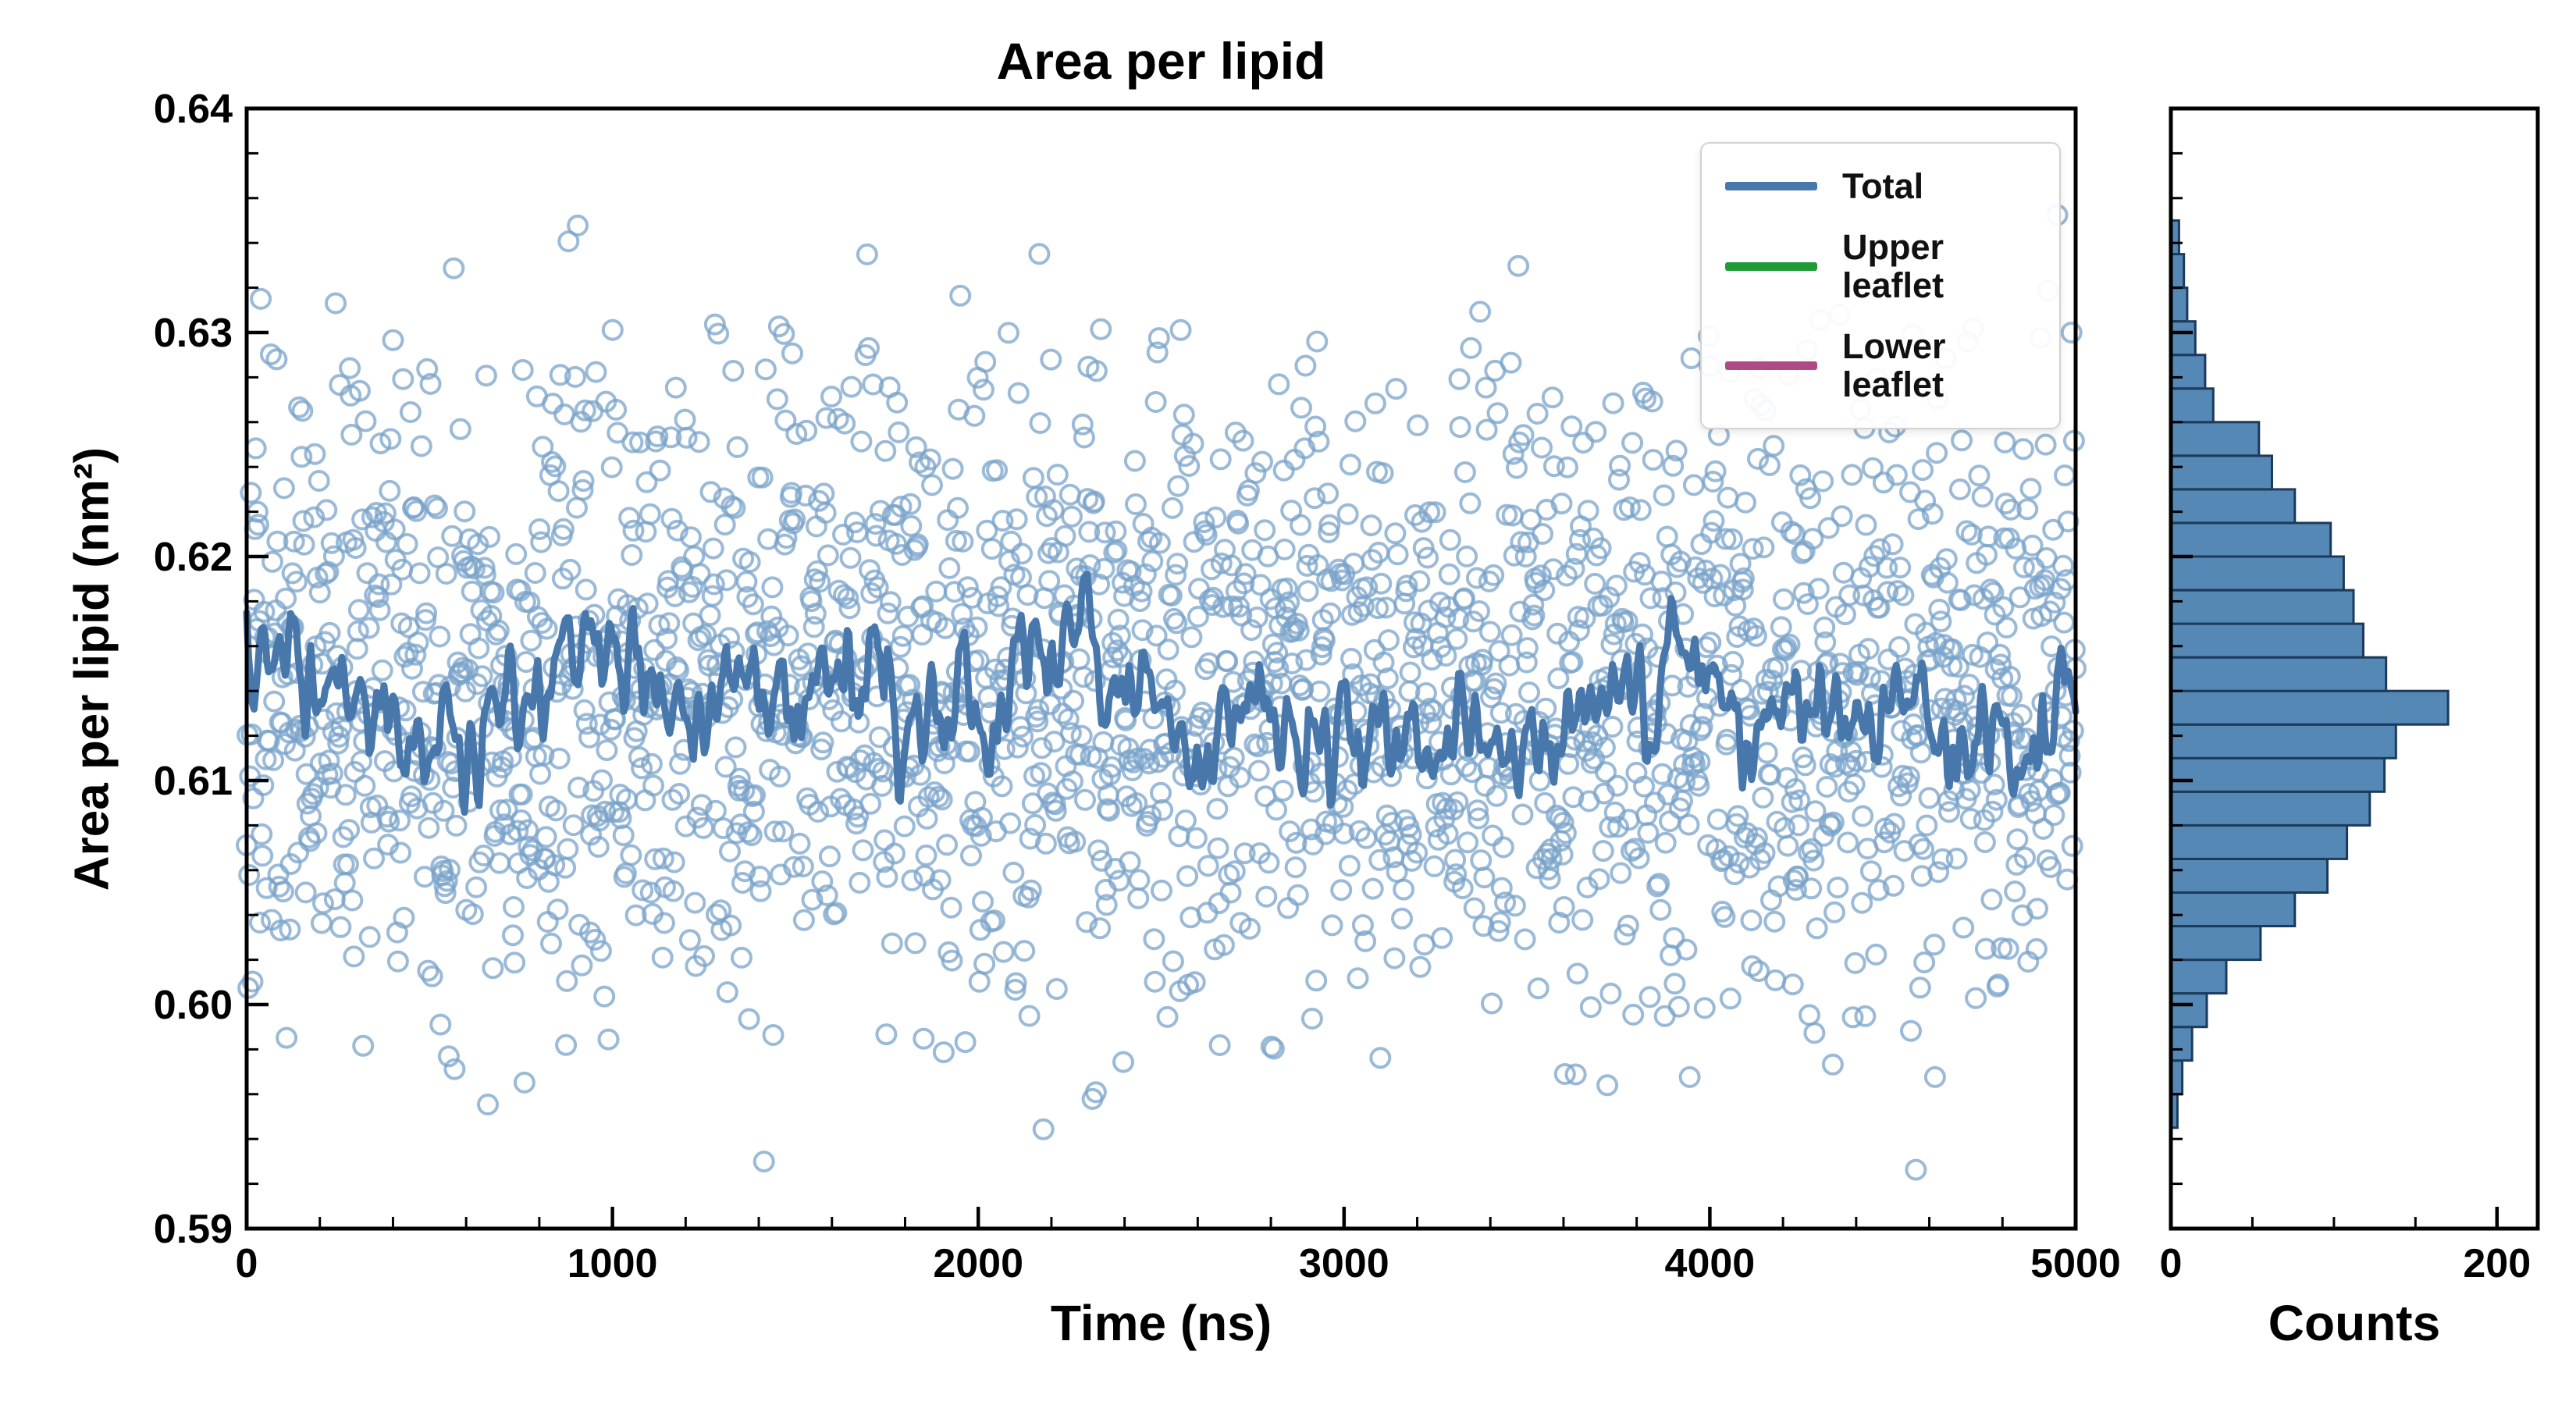  I want to click on legend-entry-upper-leaflet: Upper leaflet, so click(1880, 267).